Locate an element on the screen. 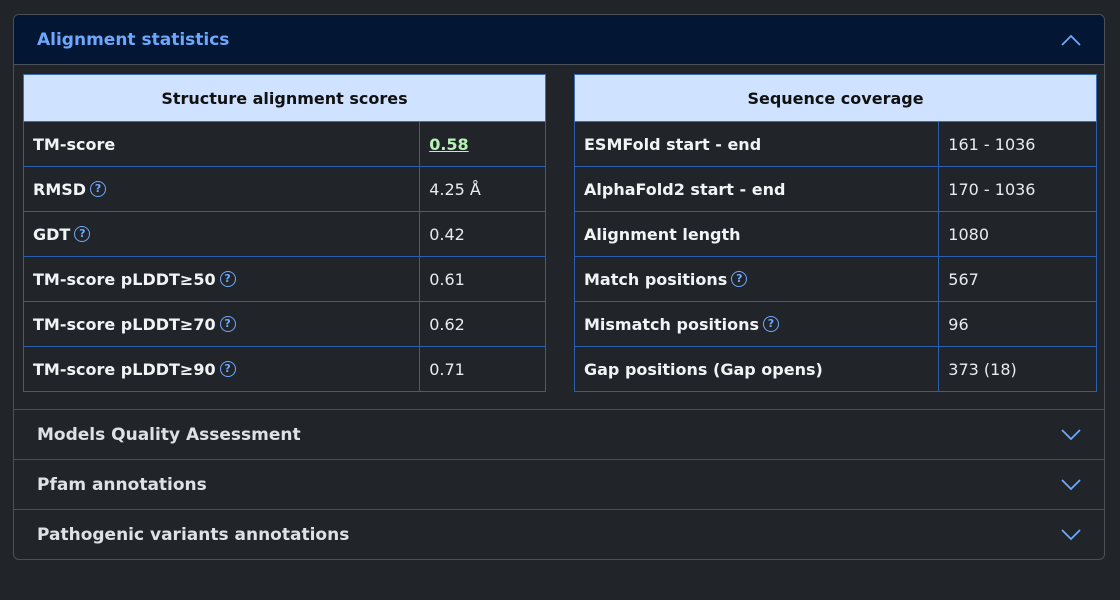  table-row: TM-score pLDDT≥70? 0.62 is located at coordinates (284, 324).